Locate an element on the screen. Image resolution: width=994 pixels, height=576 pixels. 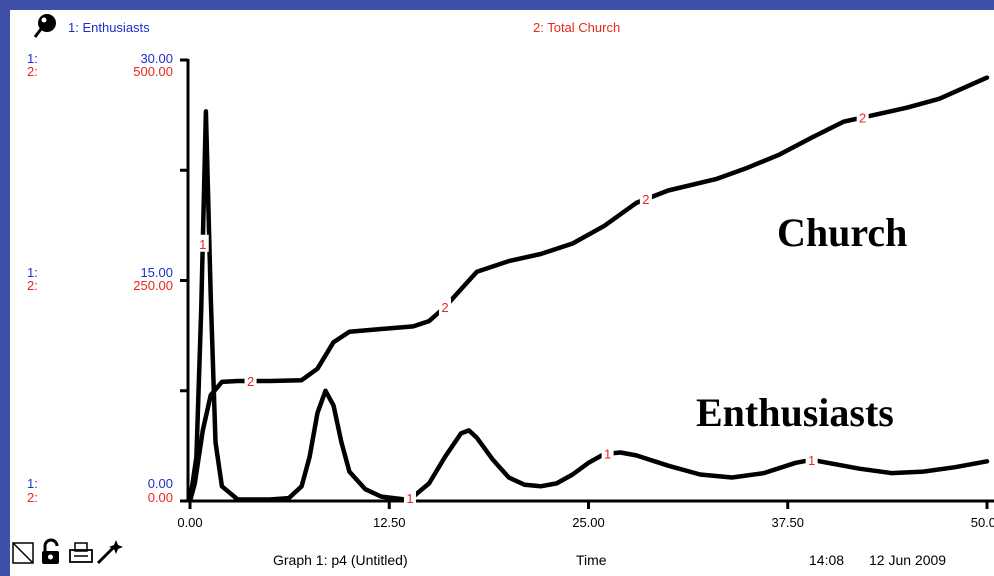
magic-wand-icon is located at coordinates (109, 552).